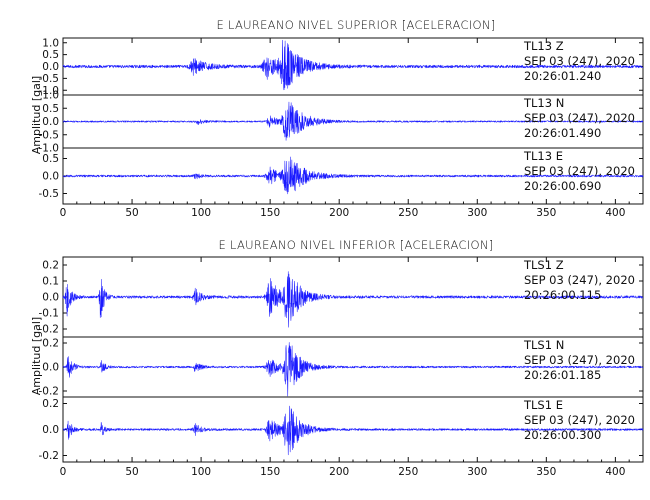 The width and height of the screenshot is (650, 500). I want to click on channel-label: TLS1 E, so click(543, 405).